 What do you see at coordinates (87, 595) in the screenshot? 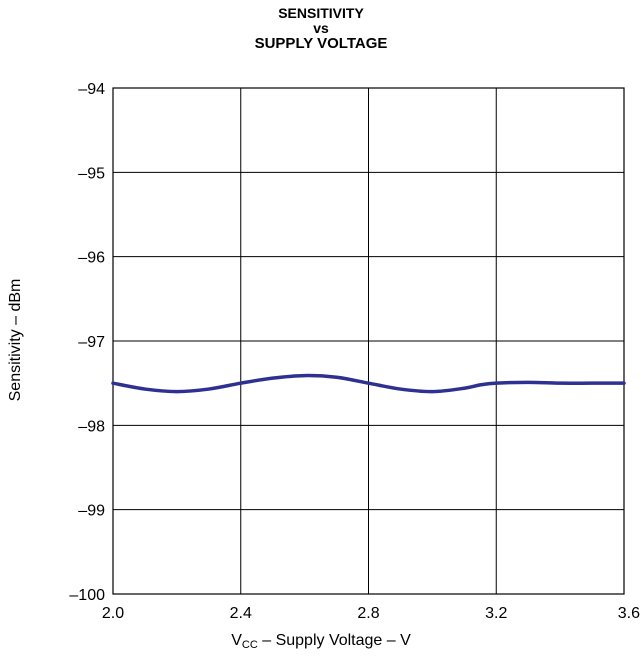
I see `y-tick-label: –100` at bounding box center [87, 595].